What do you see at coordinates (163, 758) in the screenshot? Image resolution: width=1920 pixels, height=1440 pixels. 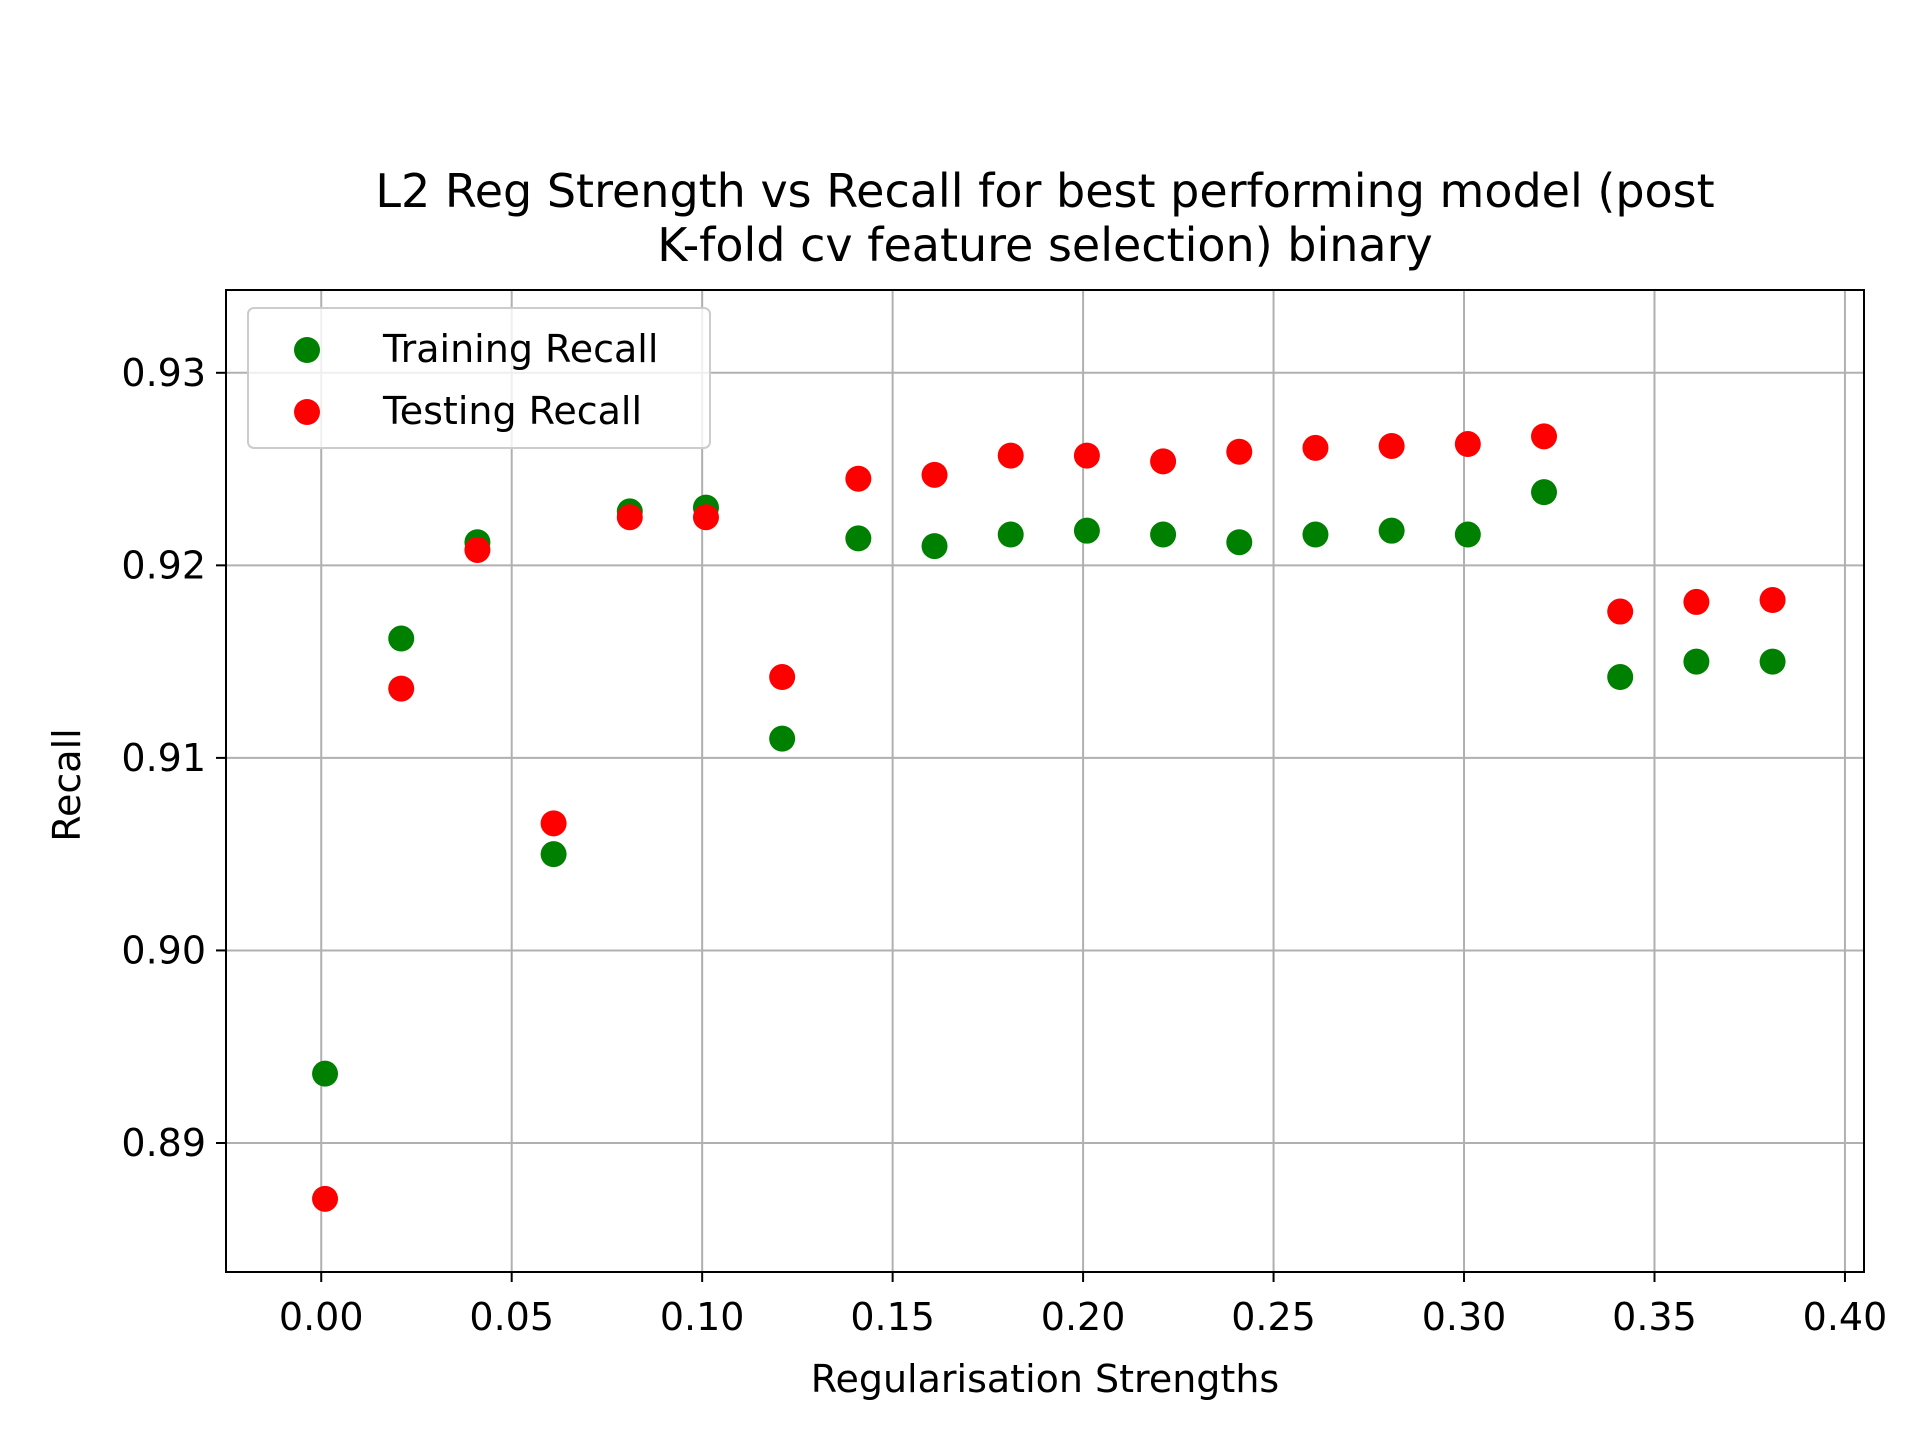 I see `y-tick-label: 0.91` at bounding box center [163, 758].